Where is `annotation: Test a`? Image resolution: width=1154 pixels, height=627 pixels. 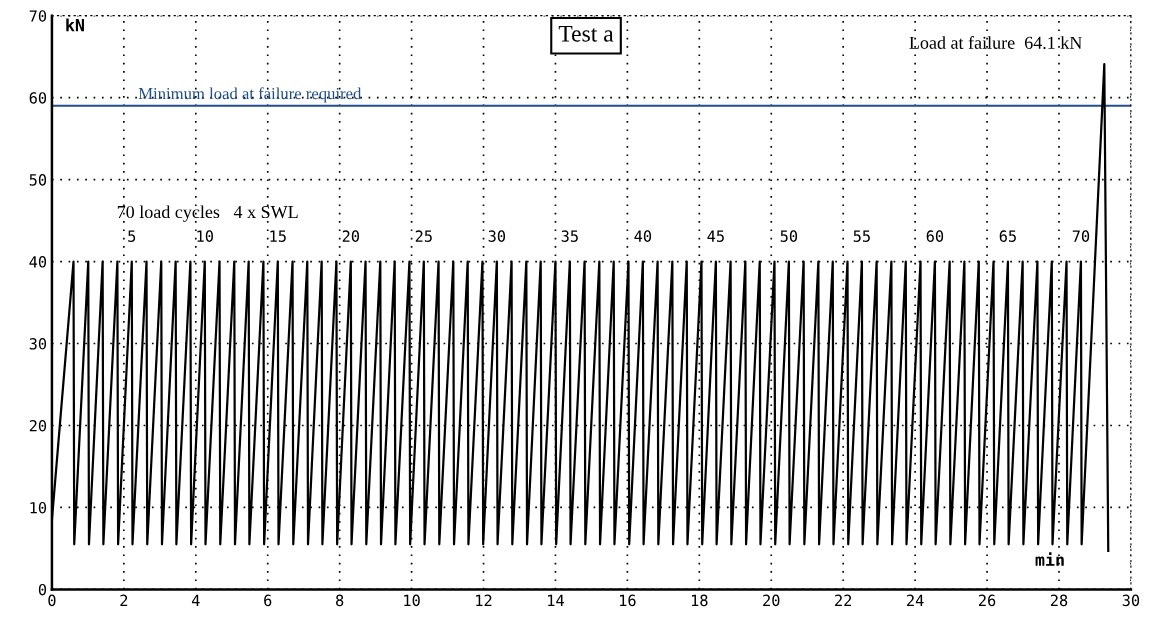
annotation: Test a is located at coordinates (586, 33).